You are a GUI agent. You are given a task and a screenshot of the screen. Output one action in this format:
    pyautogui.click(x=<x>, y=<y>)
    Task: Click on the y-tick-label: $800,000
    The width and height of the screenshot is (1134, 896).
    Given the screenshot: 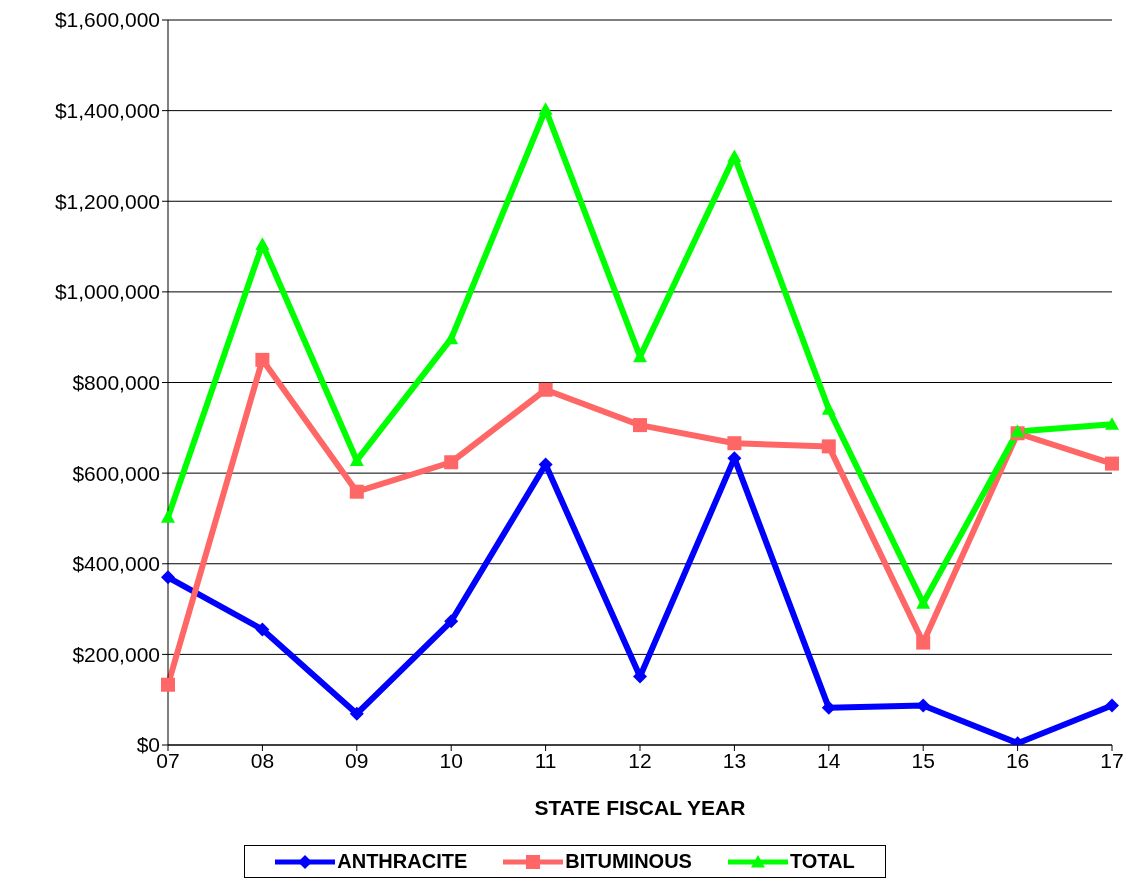 What is the action you would take?
    pyautogui.click(x=116, y=382)
    